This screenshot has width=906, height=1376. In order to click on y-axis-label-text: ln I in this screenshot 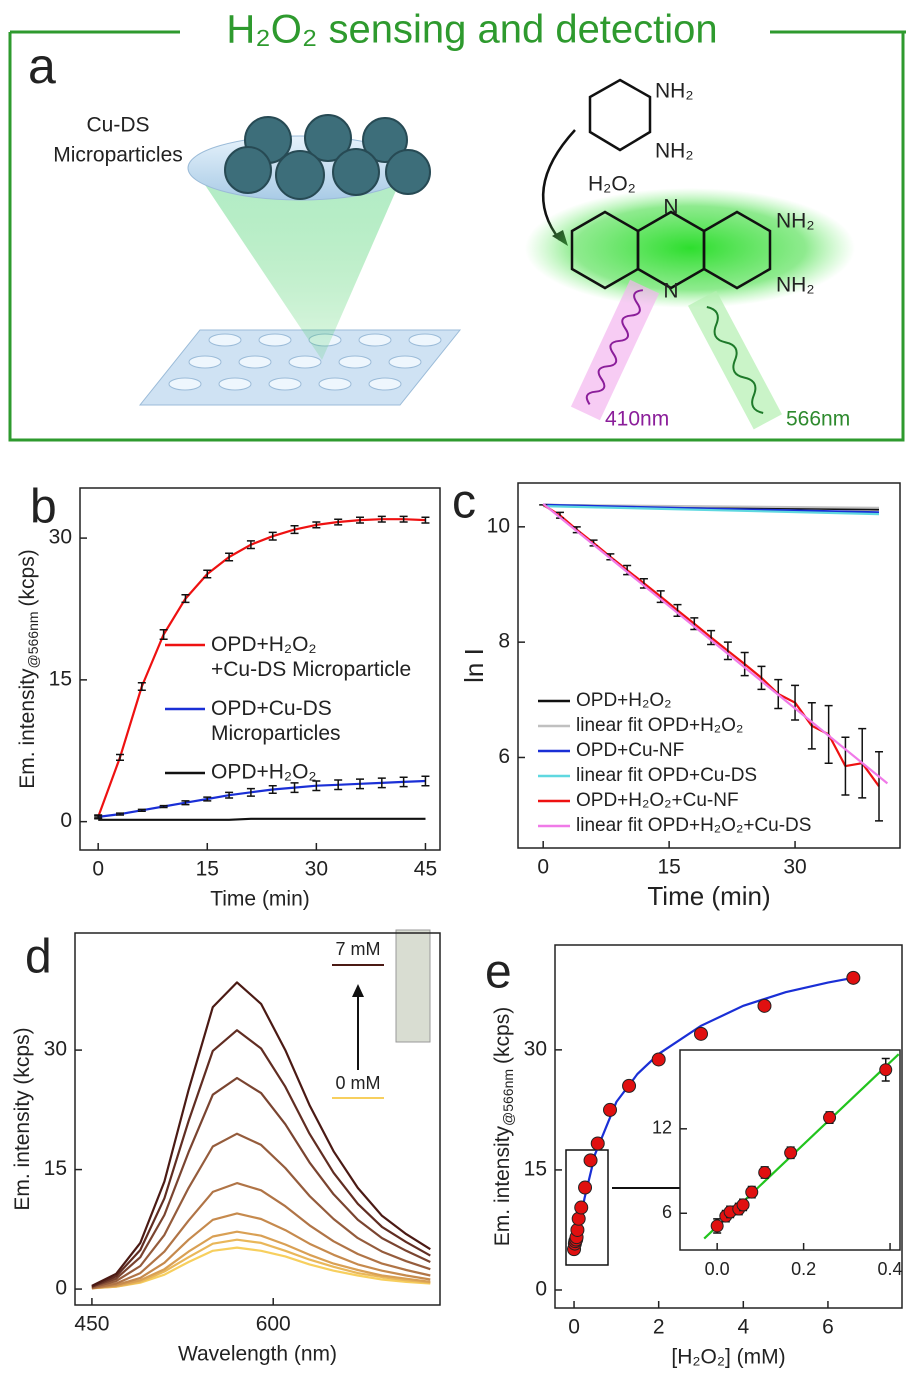, I will do `click(474, 665)`.